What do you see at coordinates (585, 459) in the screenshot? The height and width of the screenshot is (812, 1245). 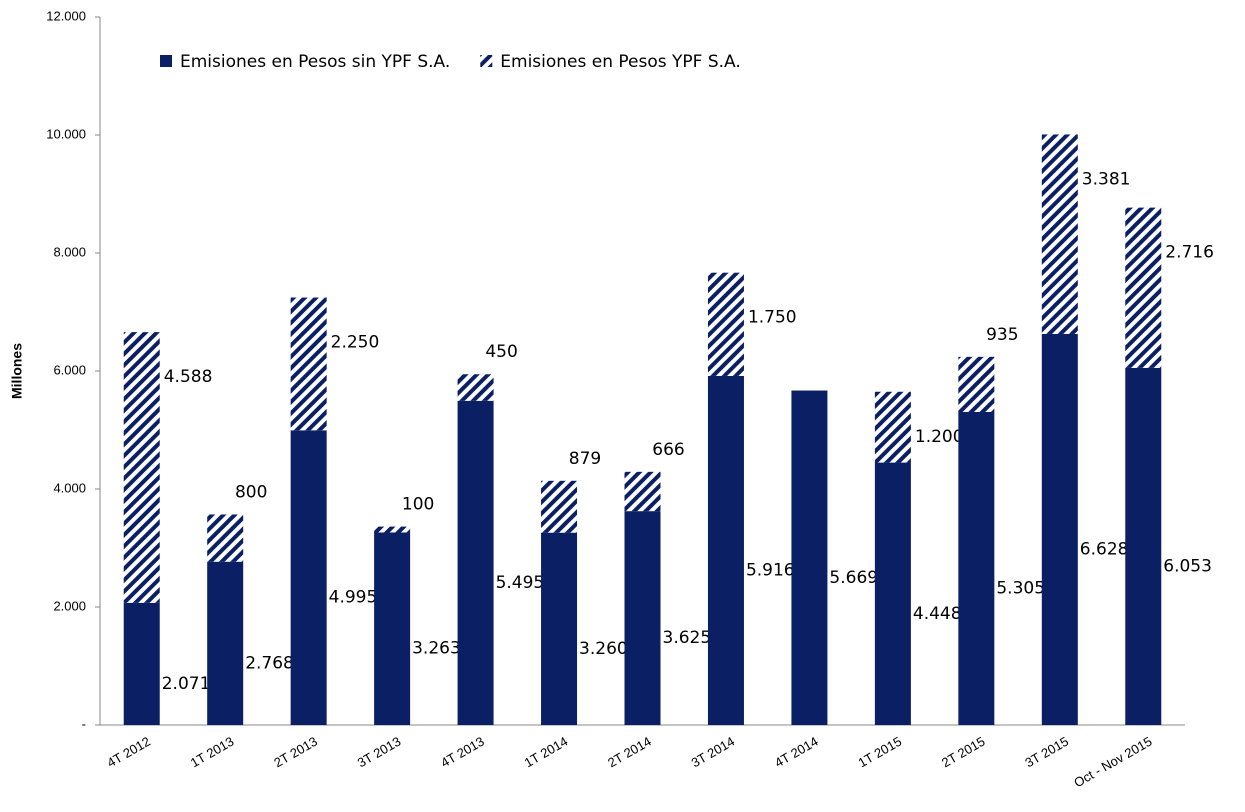 I see `value-label: 879` at bounding box center [585, 459].